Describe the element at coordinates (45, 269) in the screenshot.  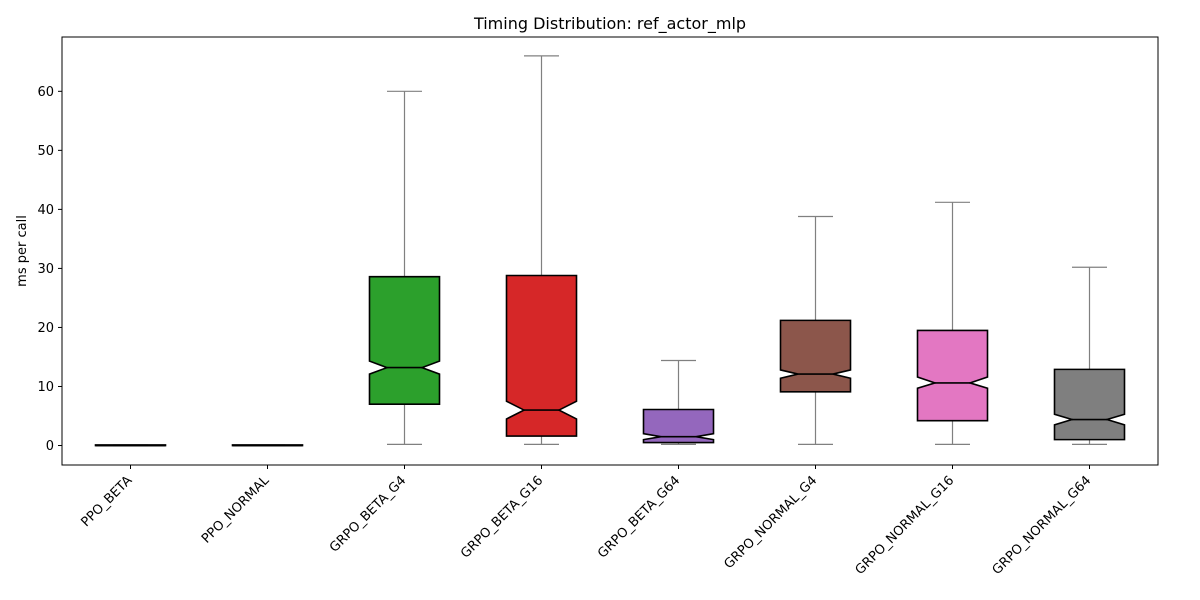
I see `y-tick-label: 30` at that location.